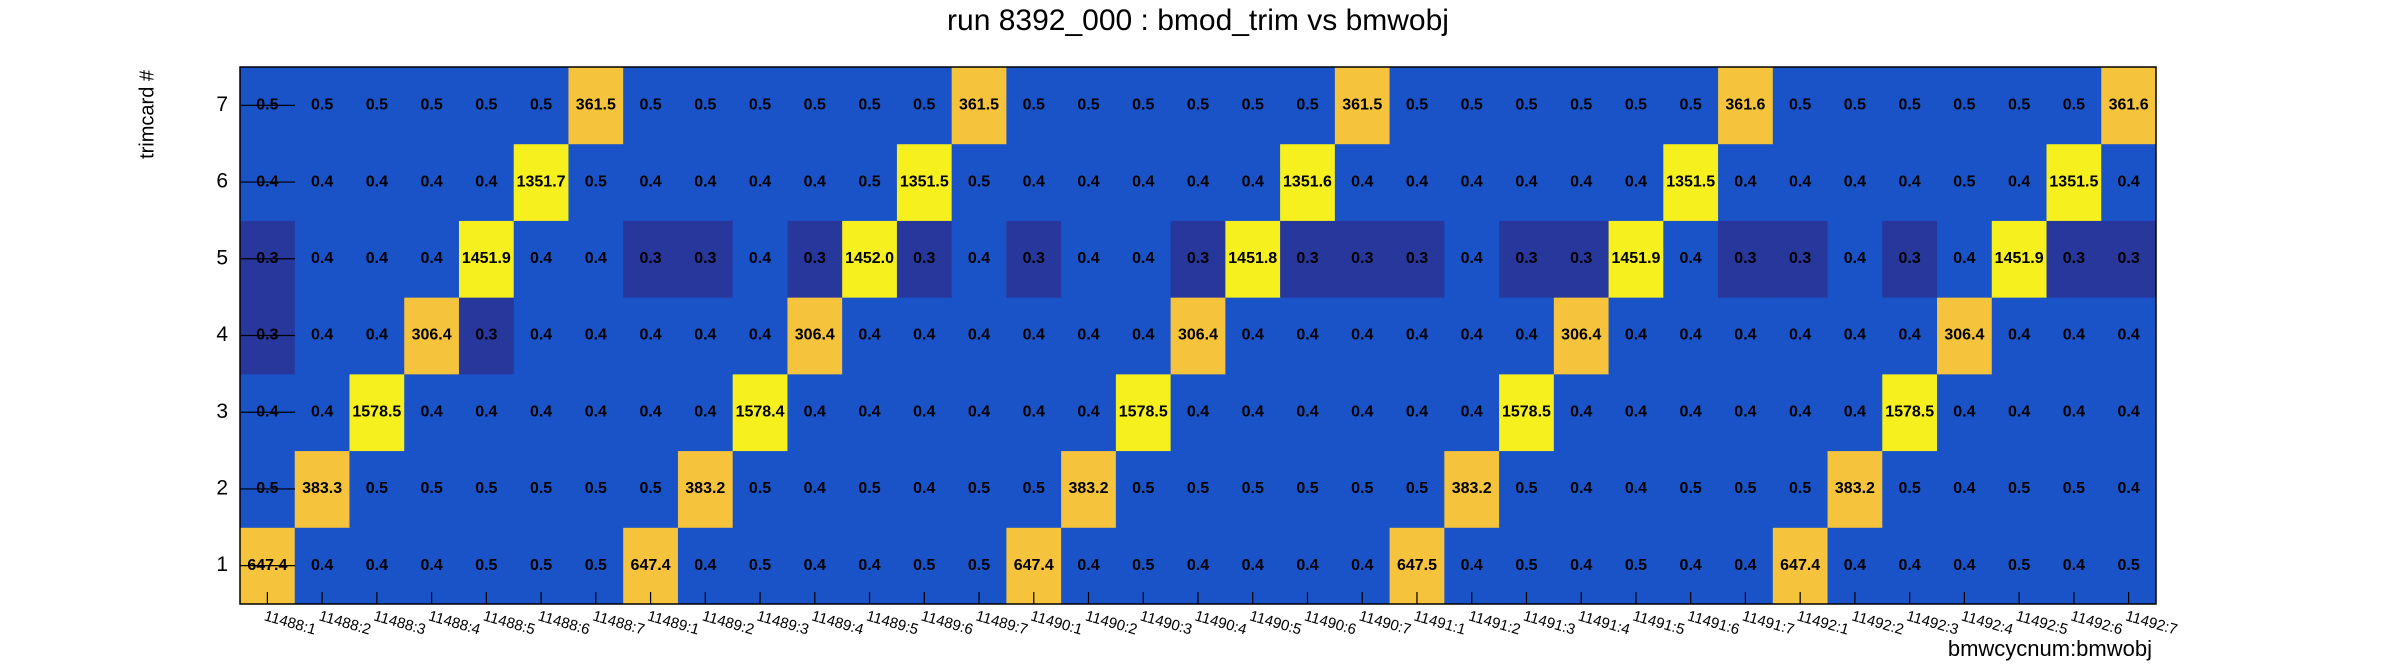 This screenshot has width=2396, height=672. What do you see at coordinates (376, 411) in the screenshot?
I see `cell-label: 1578.5` at bounding box center [376, 411].